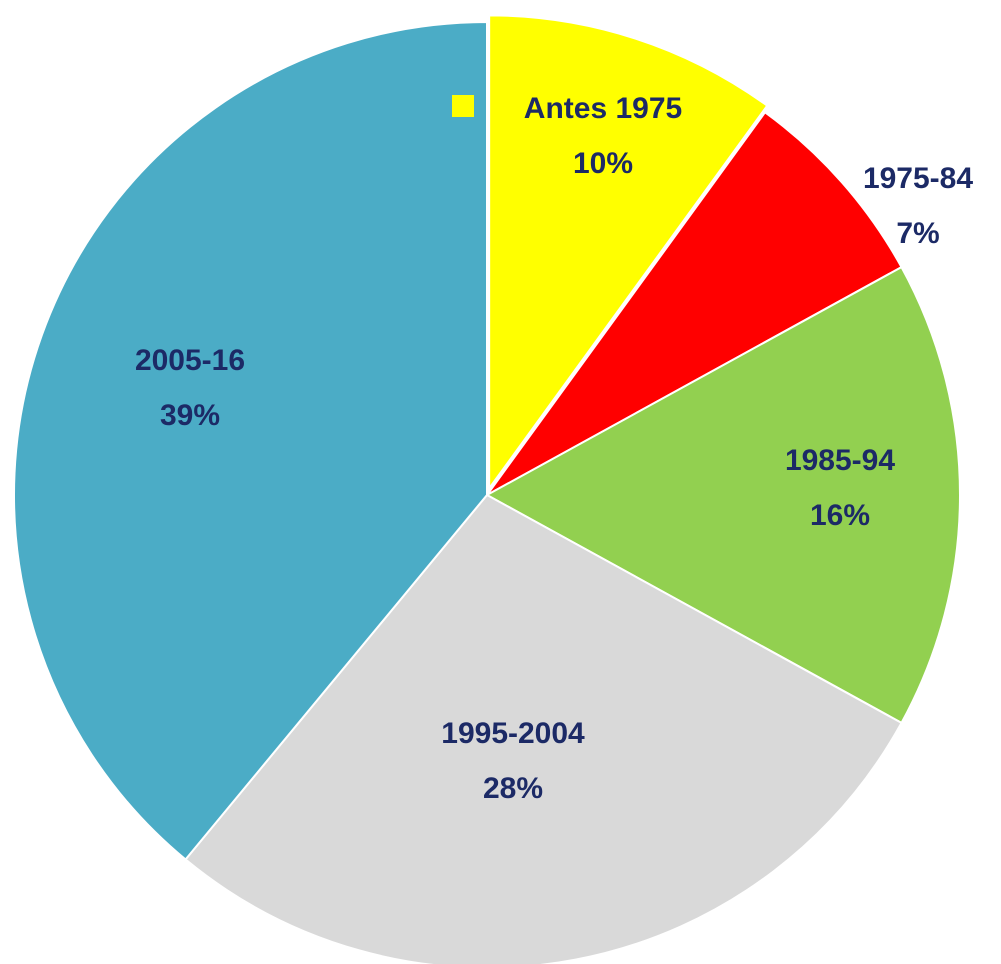 The width and height of the screenshot is (1001, 964). I want to click on value-label: 28%, so click(513, 788).